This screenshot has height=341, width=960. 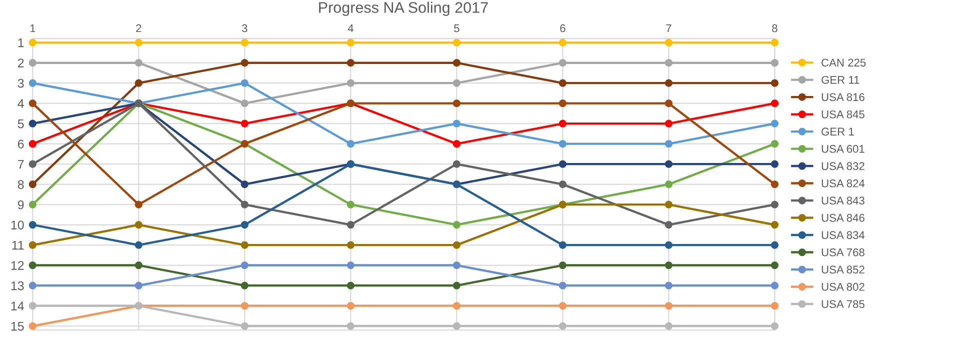 I want to click on legend-label: USA 852, so click(x=843, y=270).